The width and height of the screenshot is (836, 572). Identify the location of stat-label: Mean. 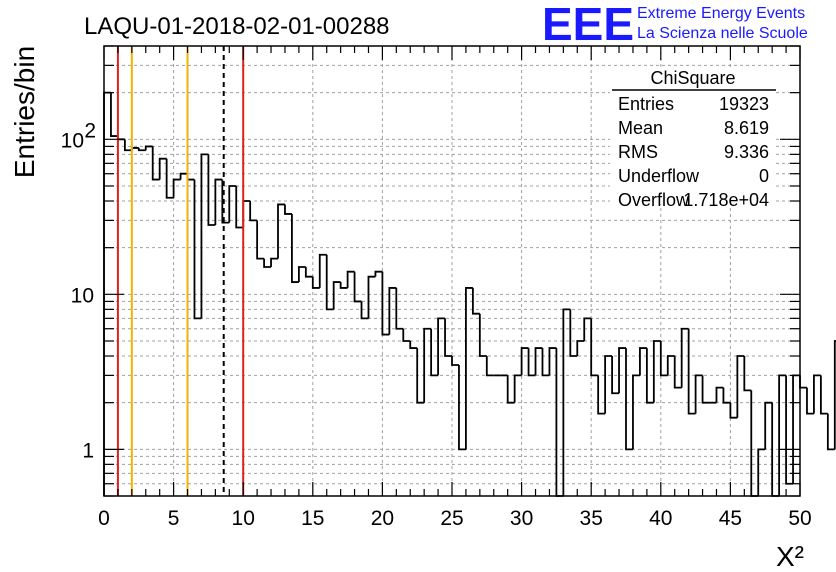
(640, 128).